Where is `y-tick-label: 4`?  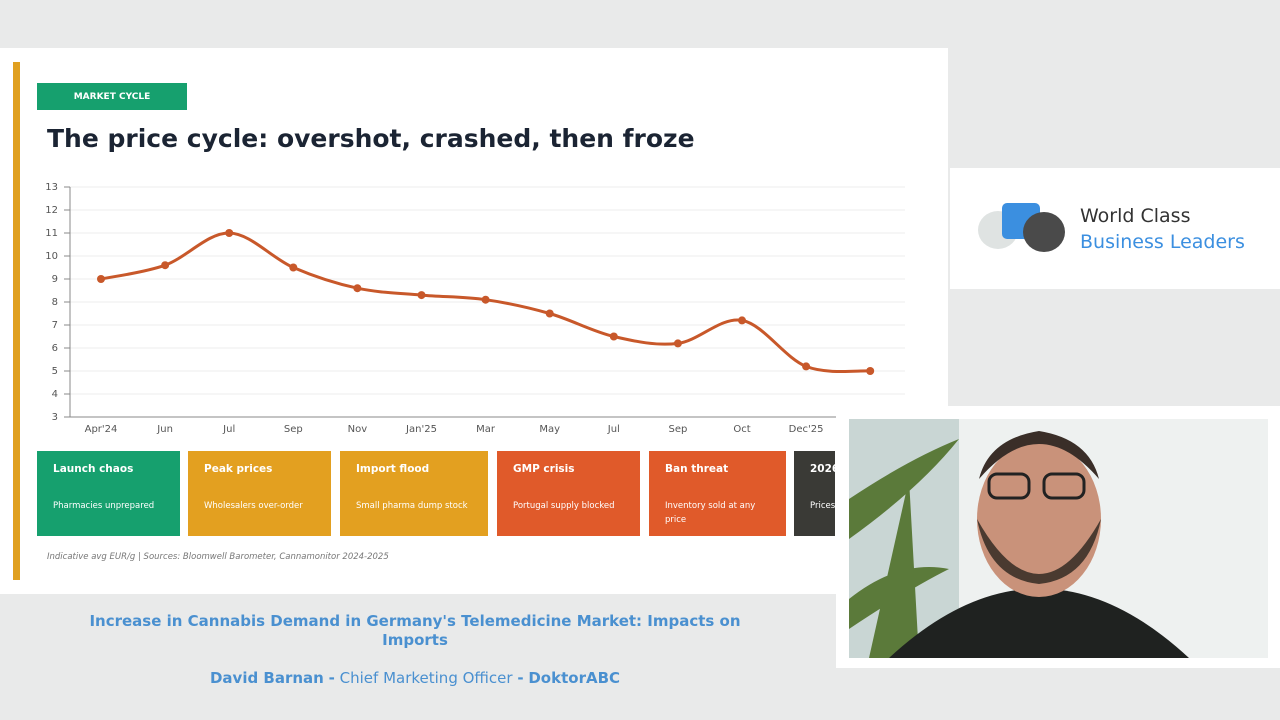 y-tick-label: 4 is located at coordinates (55, 394).